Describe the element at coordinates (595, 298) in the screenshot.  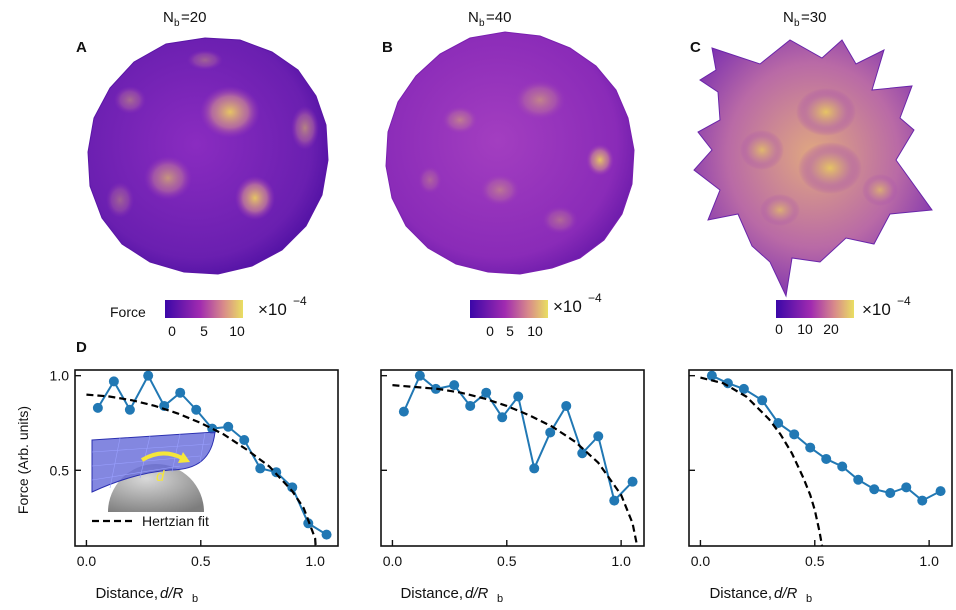
I see `colorbar-b-exponent-power: −4` at that location.